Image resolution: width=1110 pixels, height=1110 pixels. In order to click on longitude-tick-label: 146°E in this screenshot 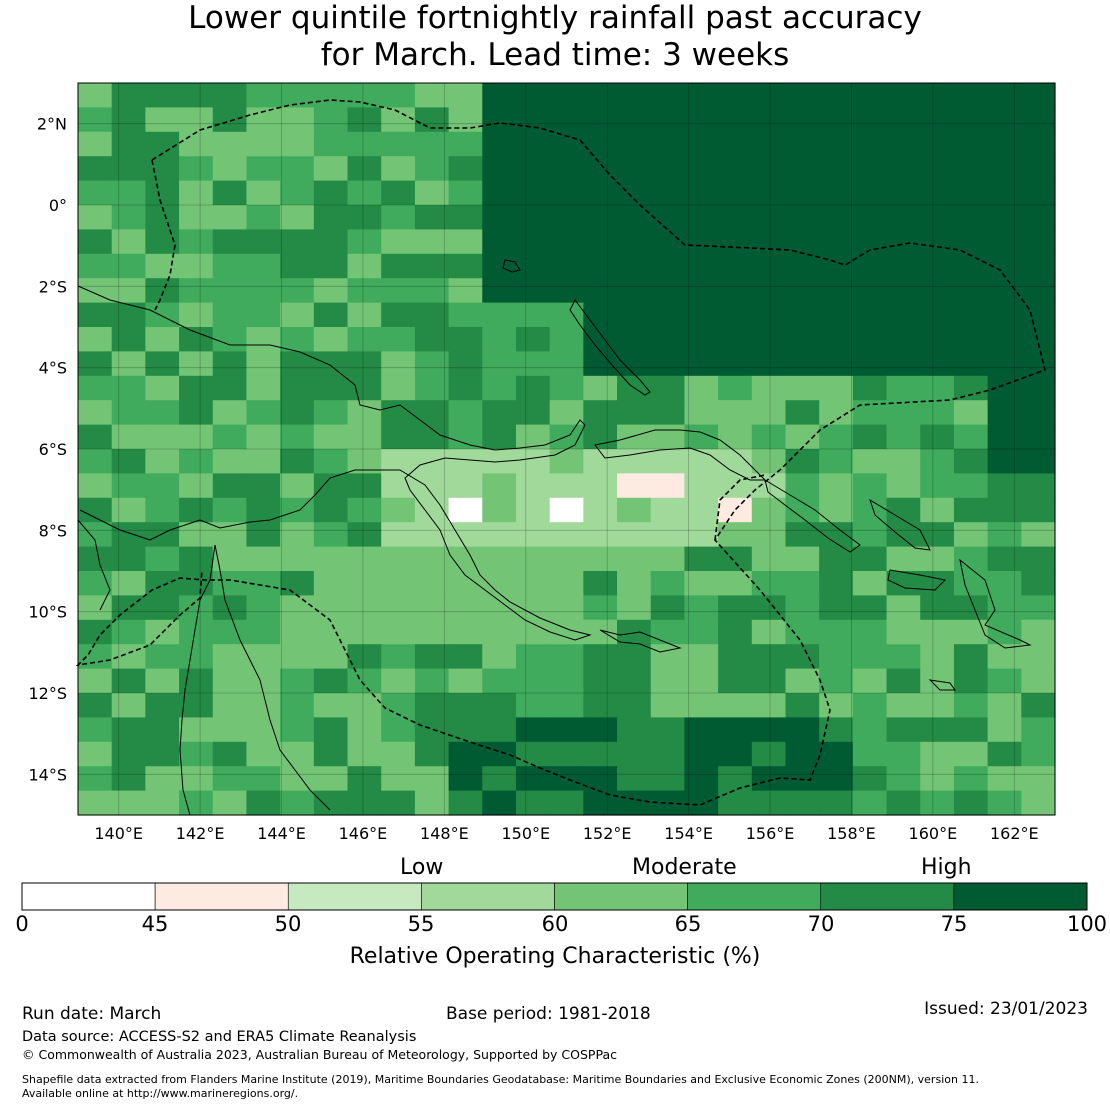, I will do `click(363, 833)`.